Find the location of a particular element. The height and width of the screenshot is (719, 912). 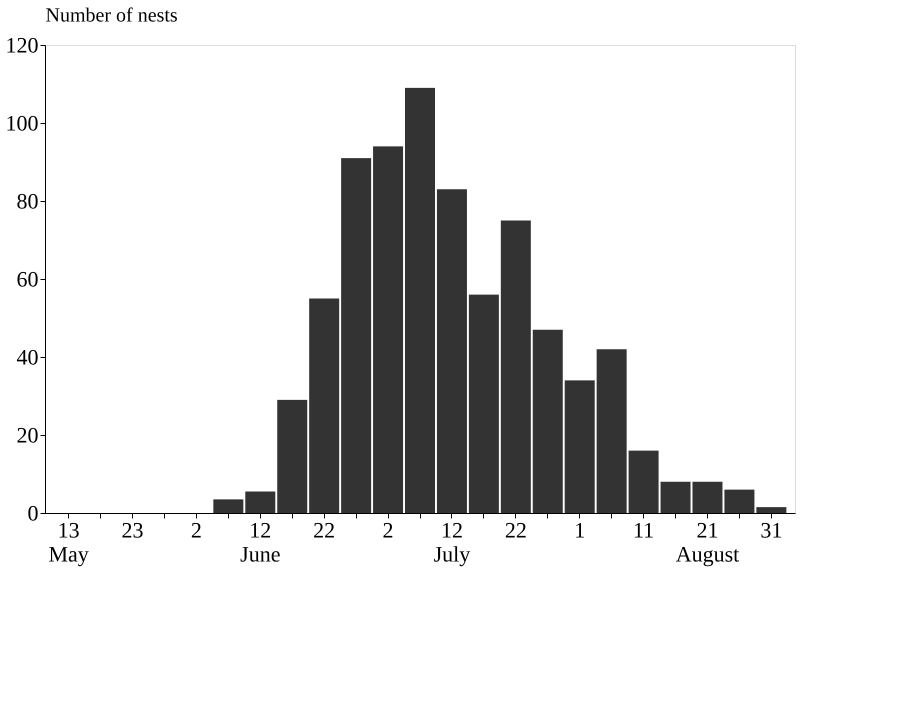

y-tick-label: 80 is located at coordinates (27, 201).